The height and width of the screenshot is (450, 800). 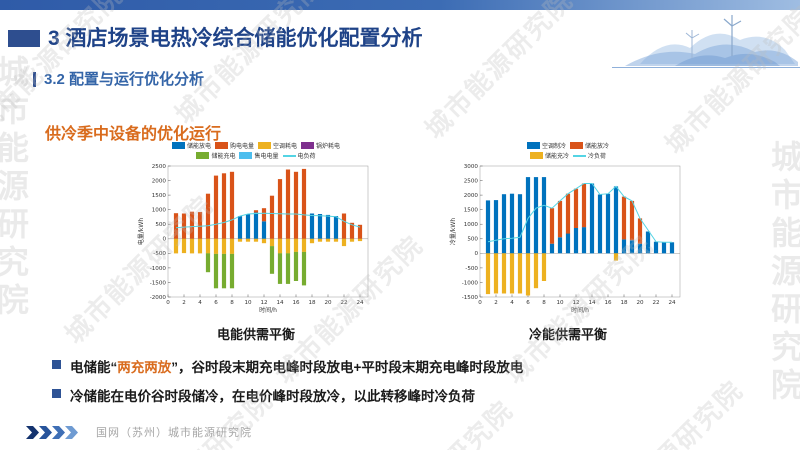 What do you see at coordinates (553, 147) in the screenshot?
I see `legend-label: 空调制冷` at bounding box center [553, 147].